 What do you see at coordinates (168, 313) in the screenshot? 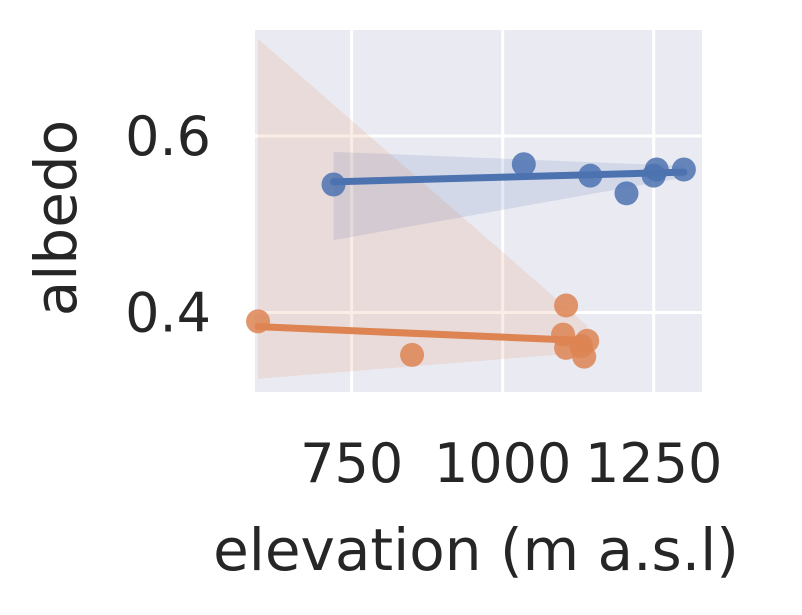
I see `y-tick-label-0: 0.4` at bounding box center [168, 313].